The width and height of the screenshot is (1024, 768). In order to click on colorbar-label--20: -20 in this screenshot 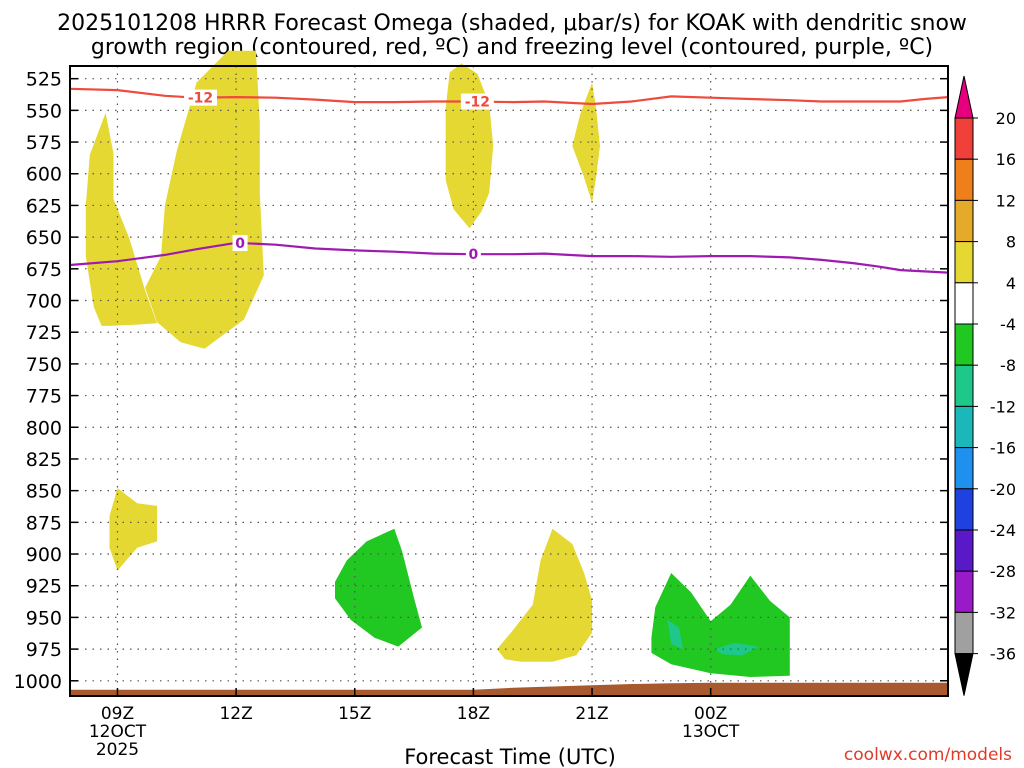, I will do `click(1003, 489)`.